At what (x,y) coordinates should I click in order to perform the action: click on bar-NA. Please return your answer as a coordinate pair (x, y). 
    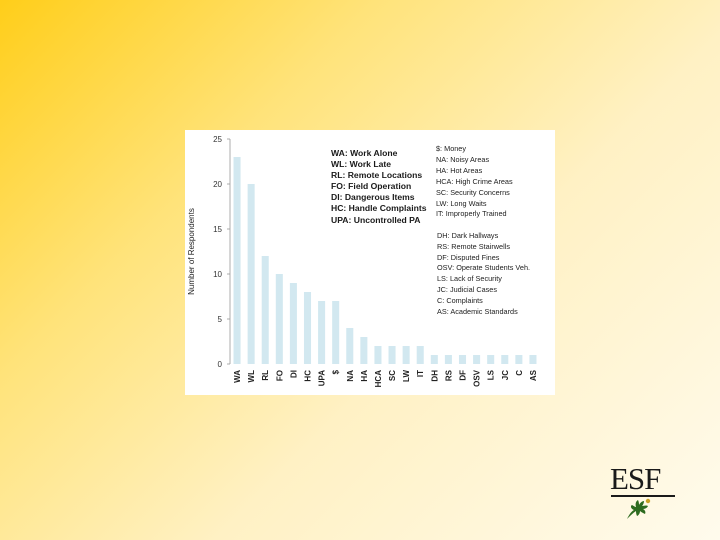
    Looking at the image, I should click on (350, 346).